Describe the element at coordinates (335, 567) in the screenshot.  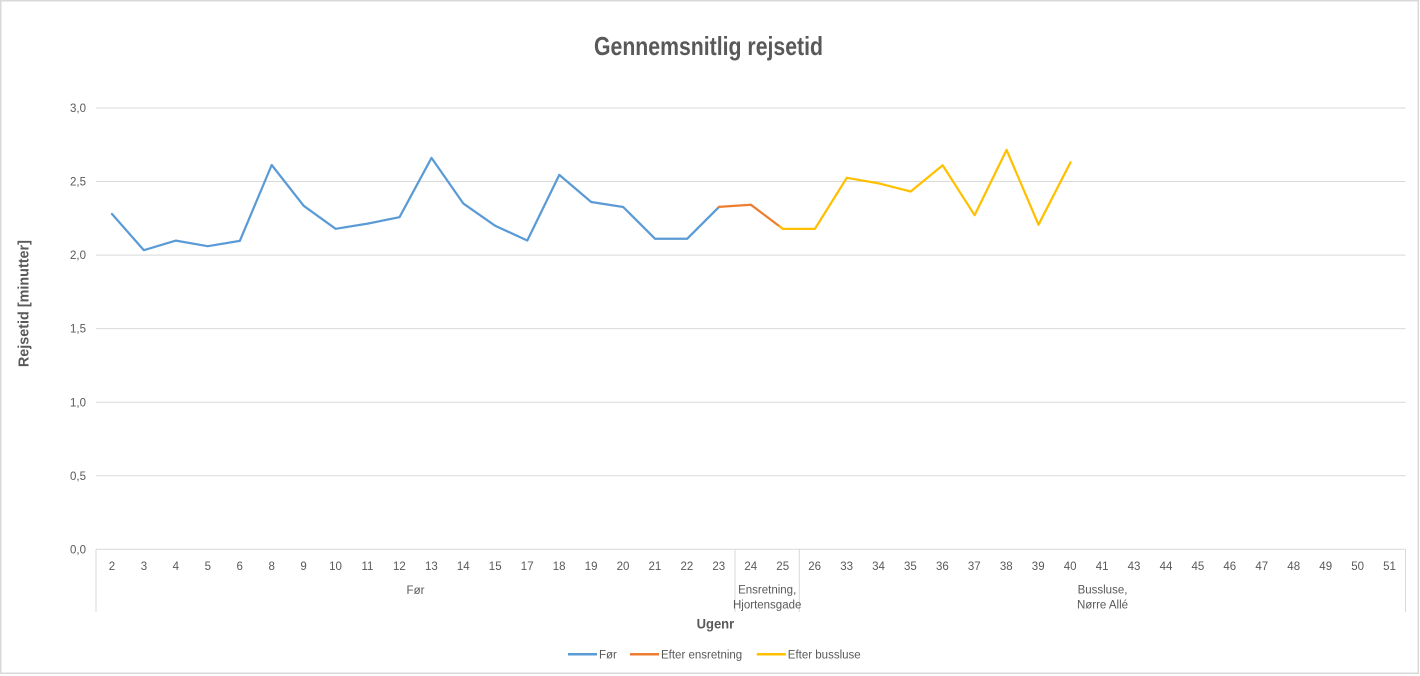
I see `svg-text: 10` at that location.